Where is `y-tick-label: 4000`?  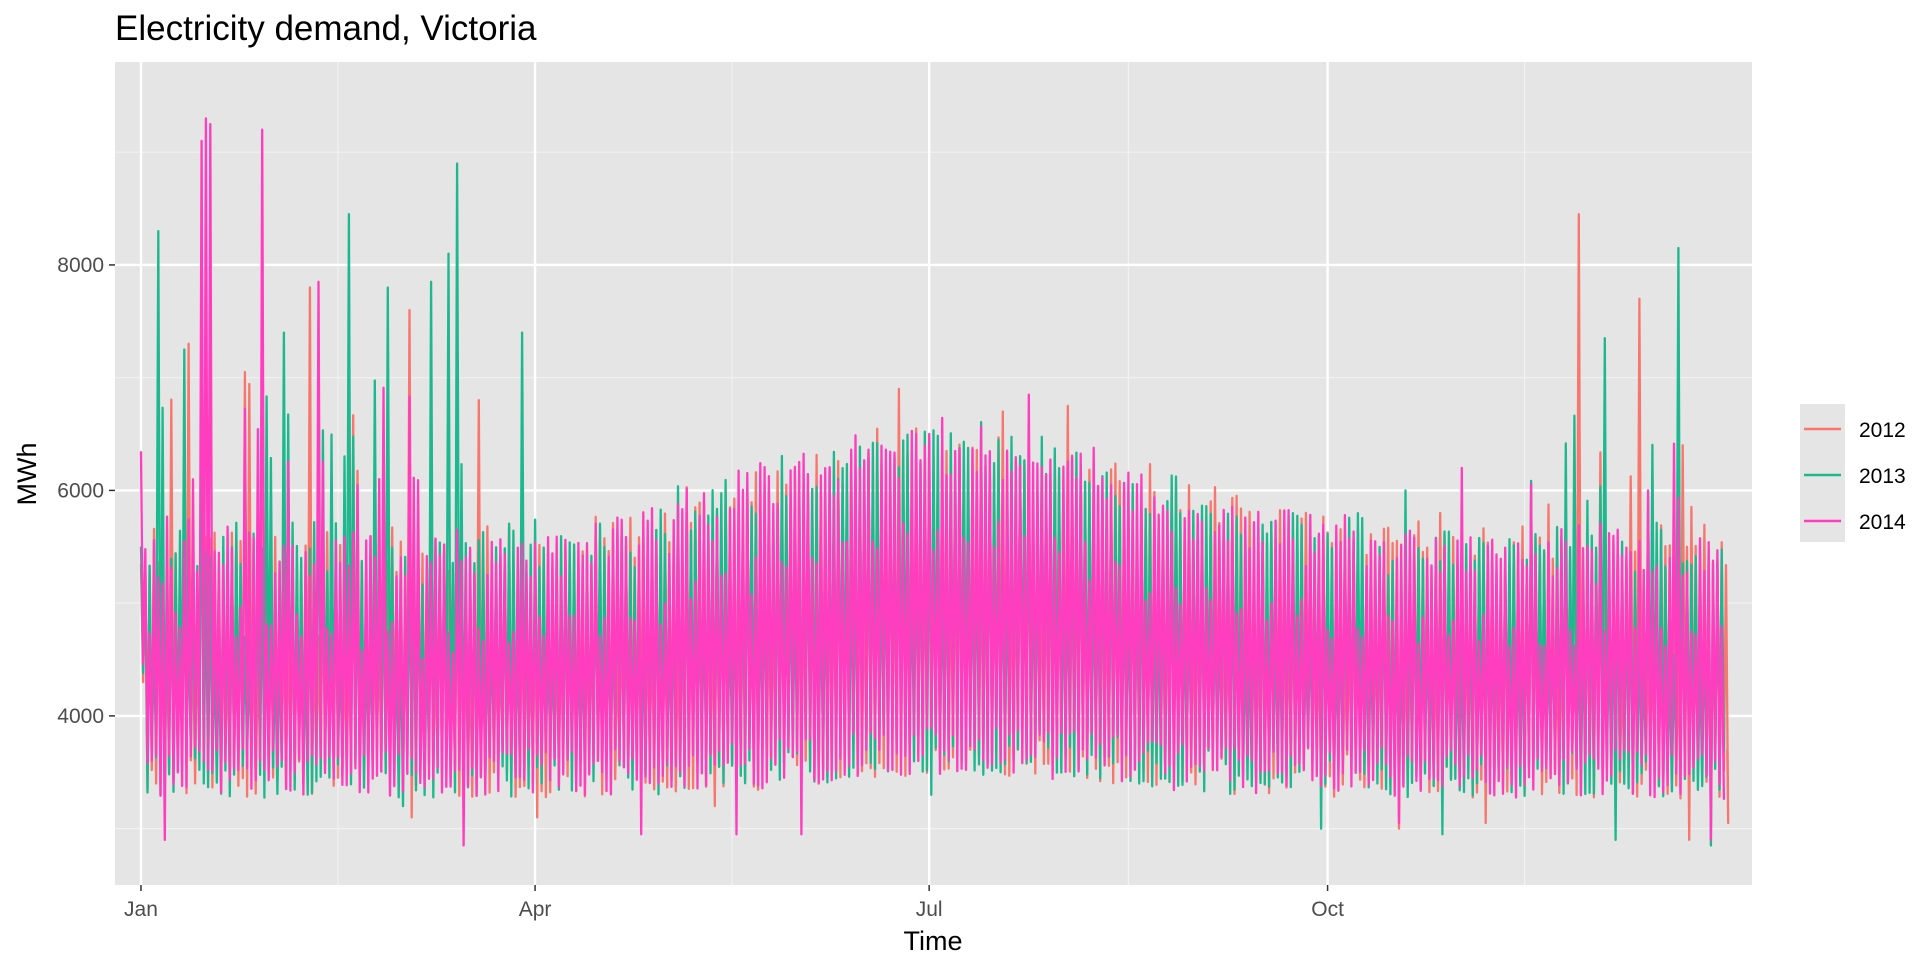 y-tick-label: 4000 is located at coordinates (80, 716).